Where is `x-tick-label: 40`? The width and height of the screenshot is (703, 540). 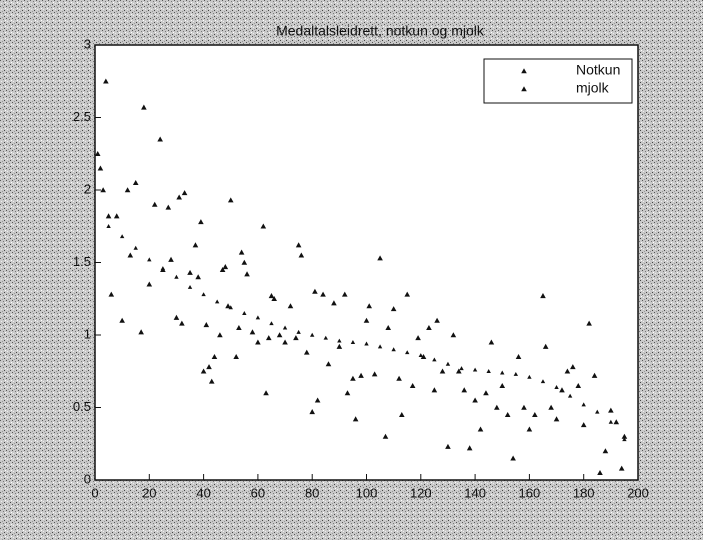
x-tick-label: 40 is located at coordinates (203, 492).